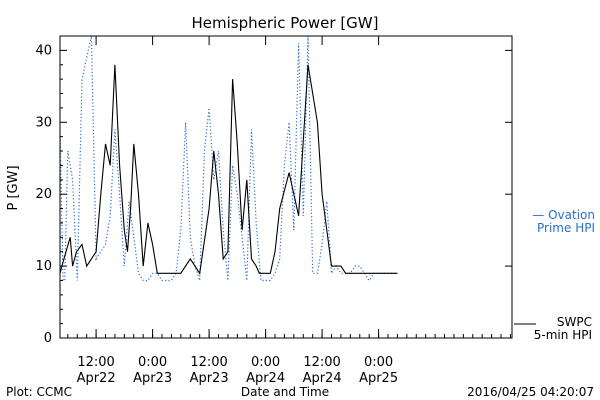  I want to click on legend-ovation-line1: — Ovation, so click(563, 215).